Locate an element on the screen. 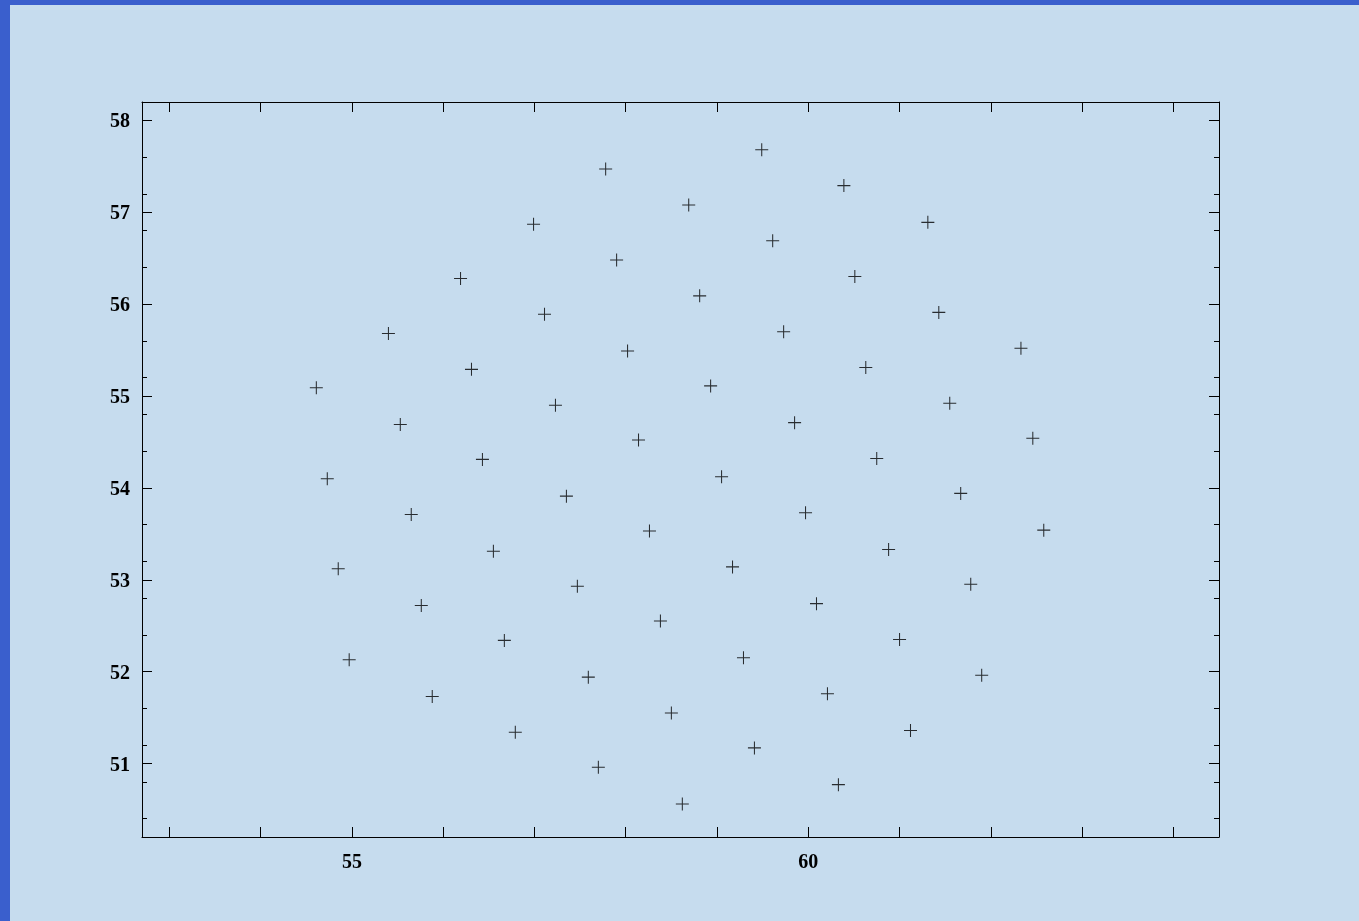 This screenshot has width=1359, height=921. y-tick-label: 56 is located at coordinates (120, 304).